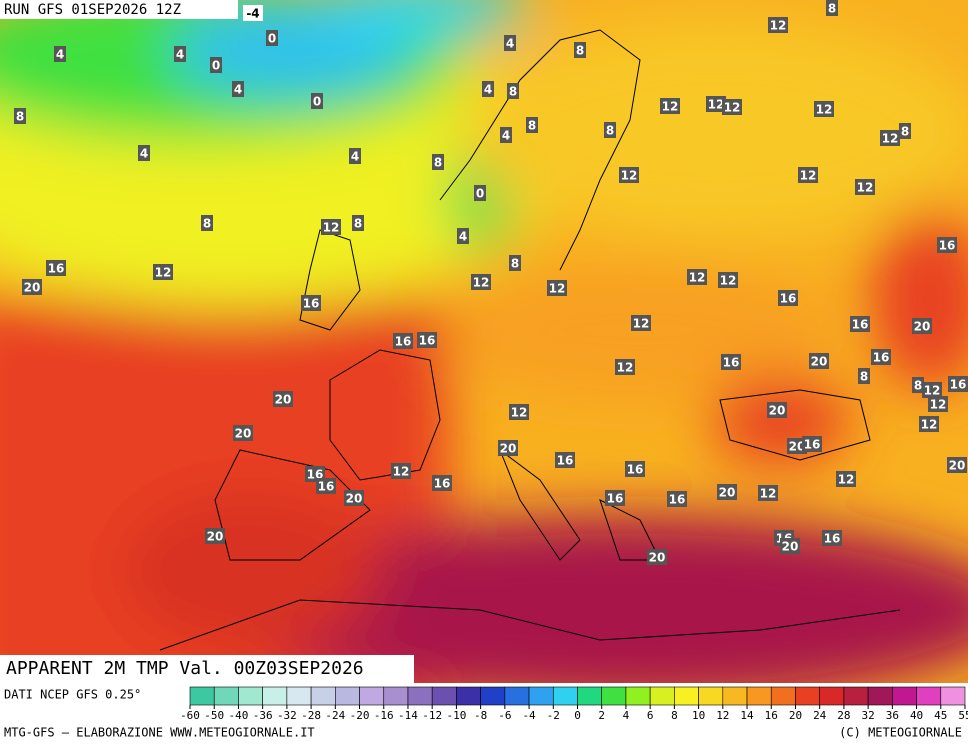 This screenshot has width=968, height=745. What do you see at coordinates (626, 715) in the screenshot?
I see `tick-label: 4` at bounding box center [626, 715].